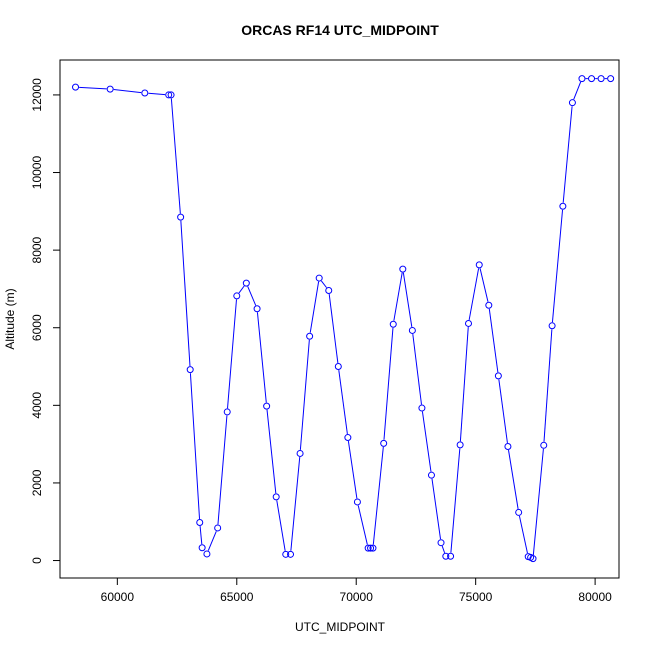 The image size is (650, 650). I want to click on y-tick-label: 8000, so click(37, 249).